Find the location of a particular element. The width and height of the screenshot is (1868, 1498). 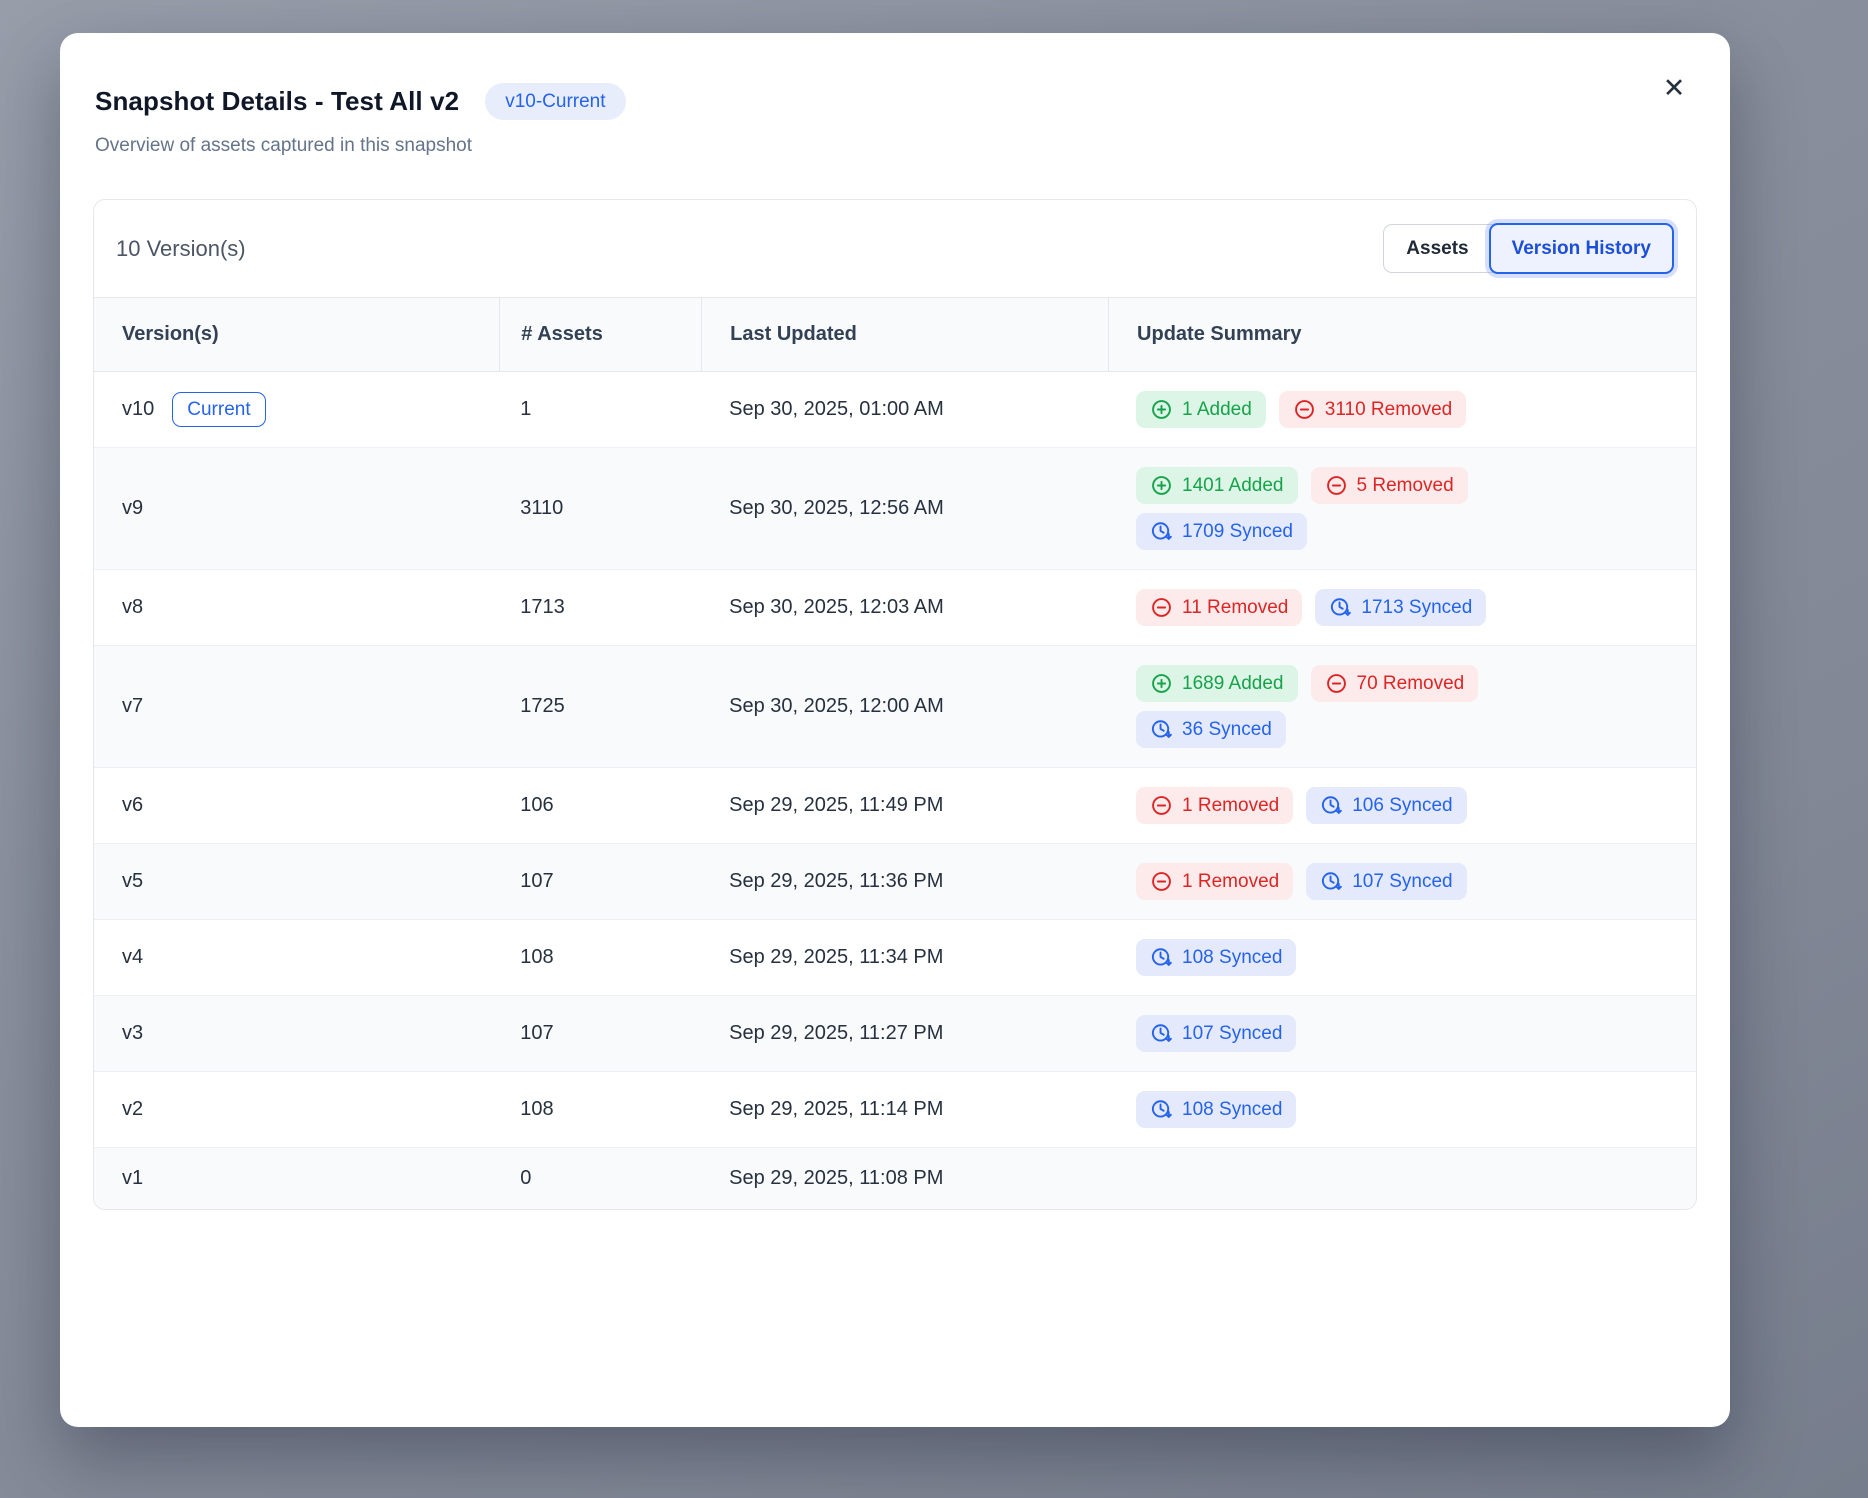

cell-version: v10 Current is located at coordinates (296, 409).